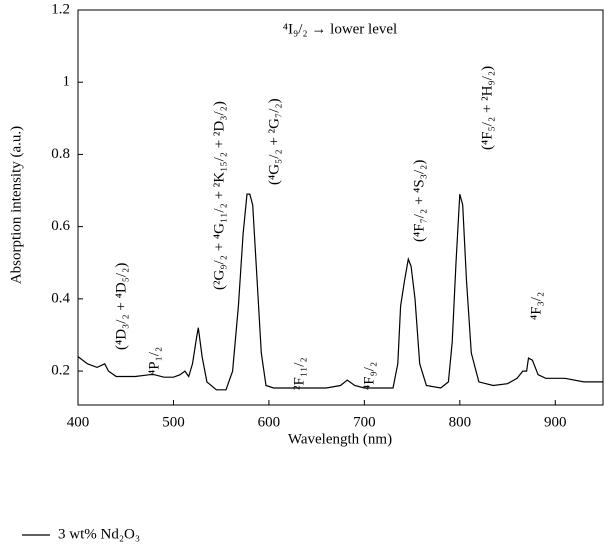  What do you see at coordinates (340, 29) in the screenshot?
I see `annotation: ⁴I₉/₂ → lower level` at bounding box center [340, 29].